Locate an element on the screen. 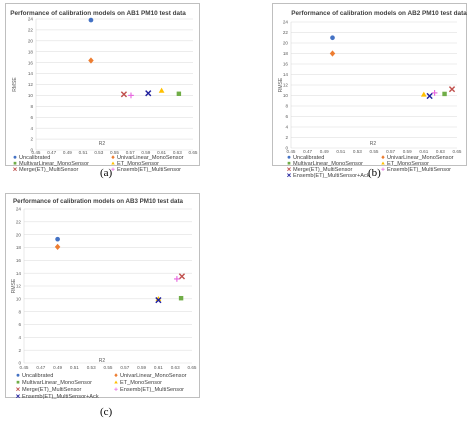  y-tick-label: 12 is located at coordinates (286, 85).